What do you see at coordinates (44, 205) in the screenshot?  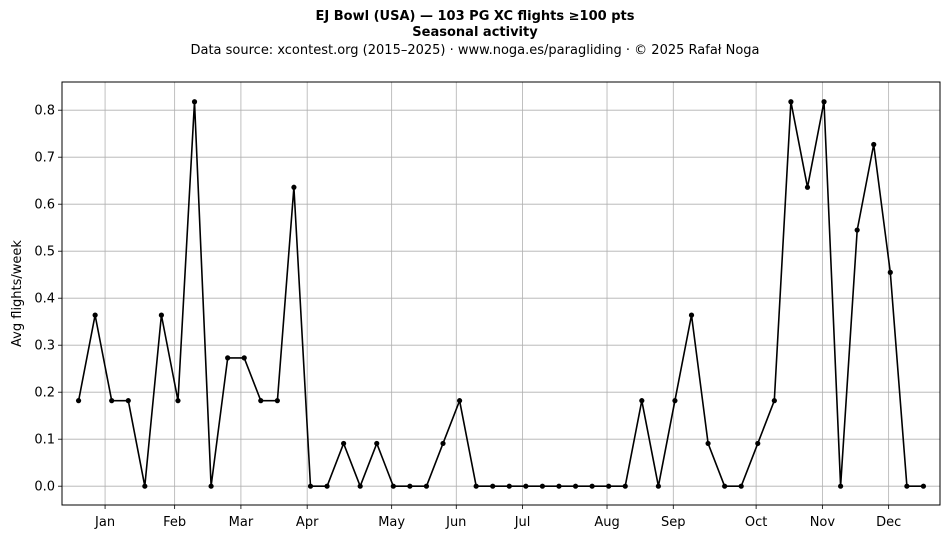 I see `y-tick-label: 0.6` at bounding box center [44, 205].